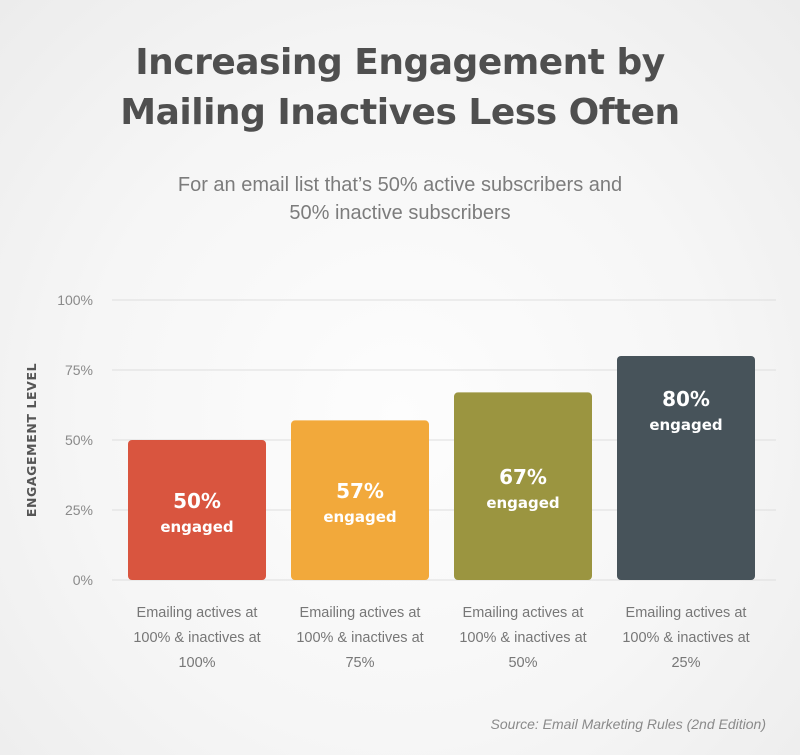 The width and height of the screenshot is (800, 755). What do you see at coordinates (79, 440) in the screenshot?
I see `y-tick-label: 50%` at bounding box center [79, 440].